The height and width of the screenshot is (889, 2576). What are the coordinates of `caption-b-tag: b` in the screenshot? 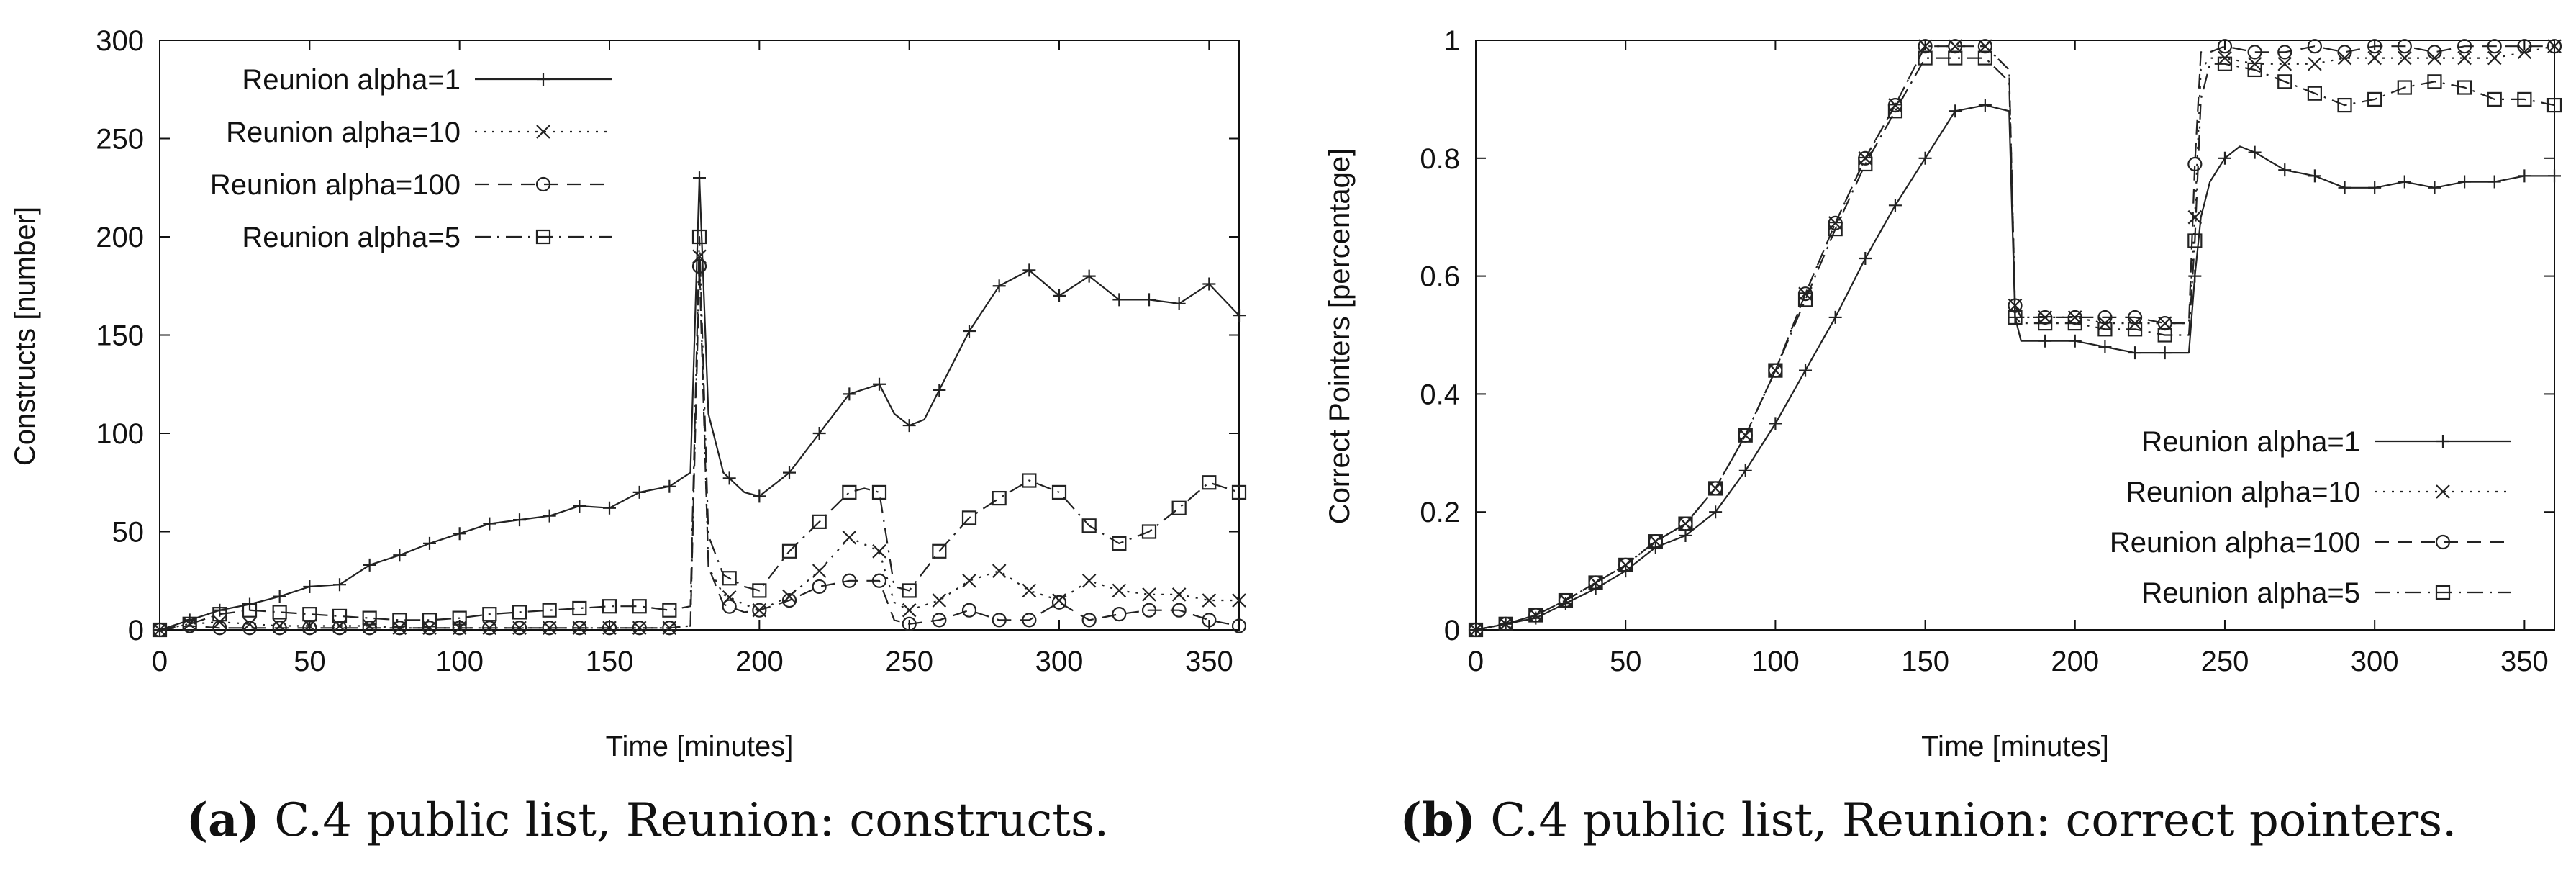 It's located at (1437, 820).